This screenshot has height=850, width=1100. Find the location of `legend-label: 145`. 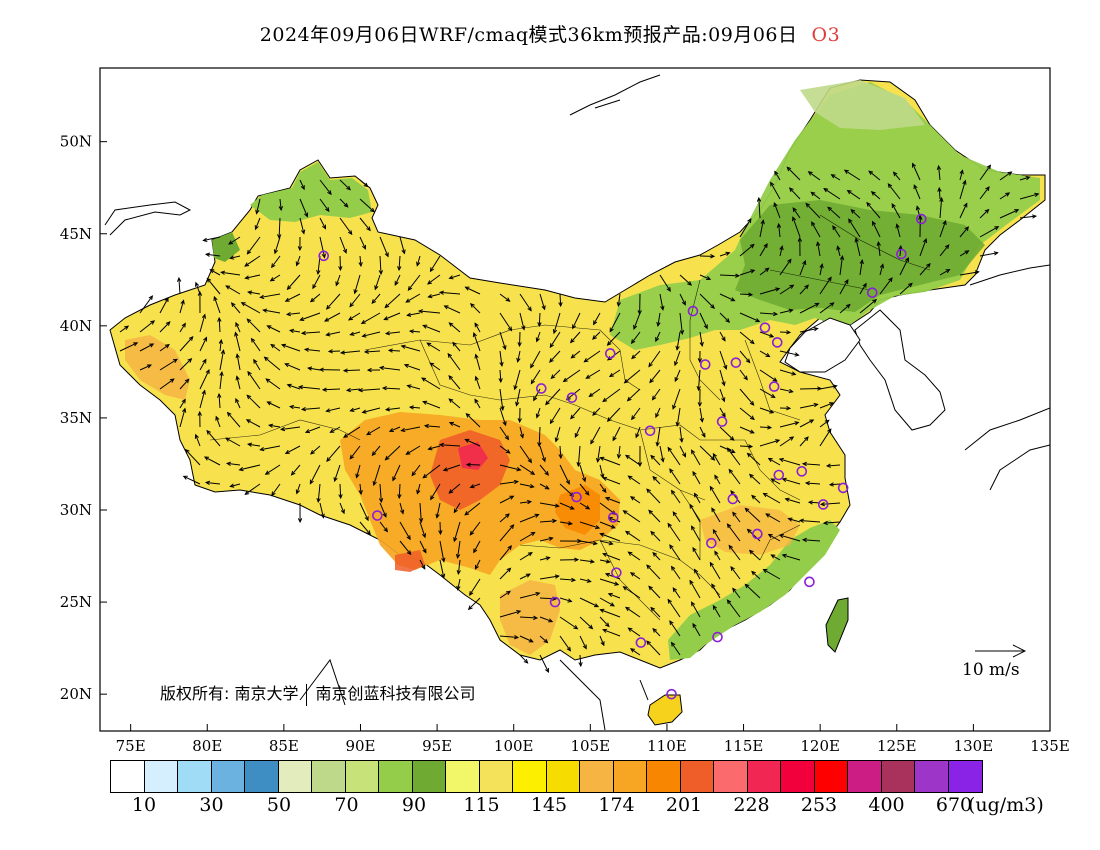

legend-label: 145 is located at coordinates (549, 805).